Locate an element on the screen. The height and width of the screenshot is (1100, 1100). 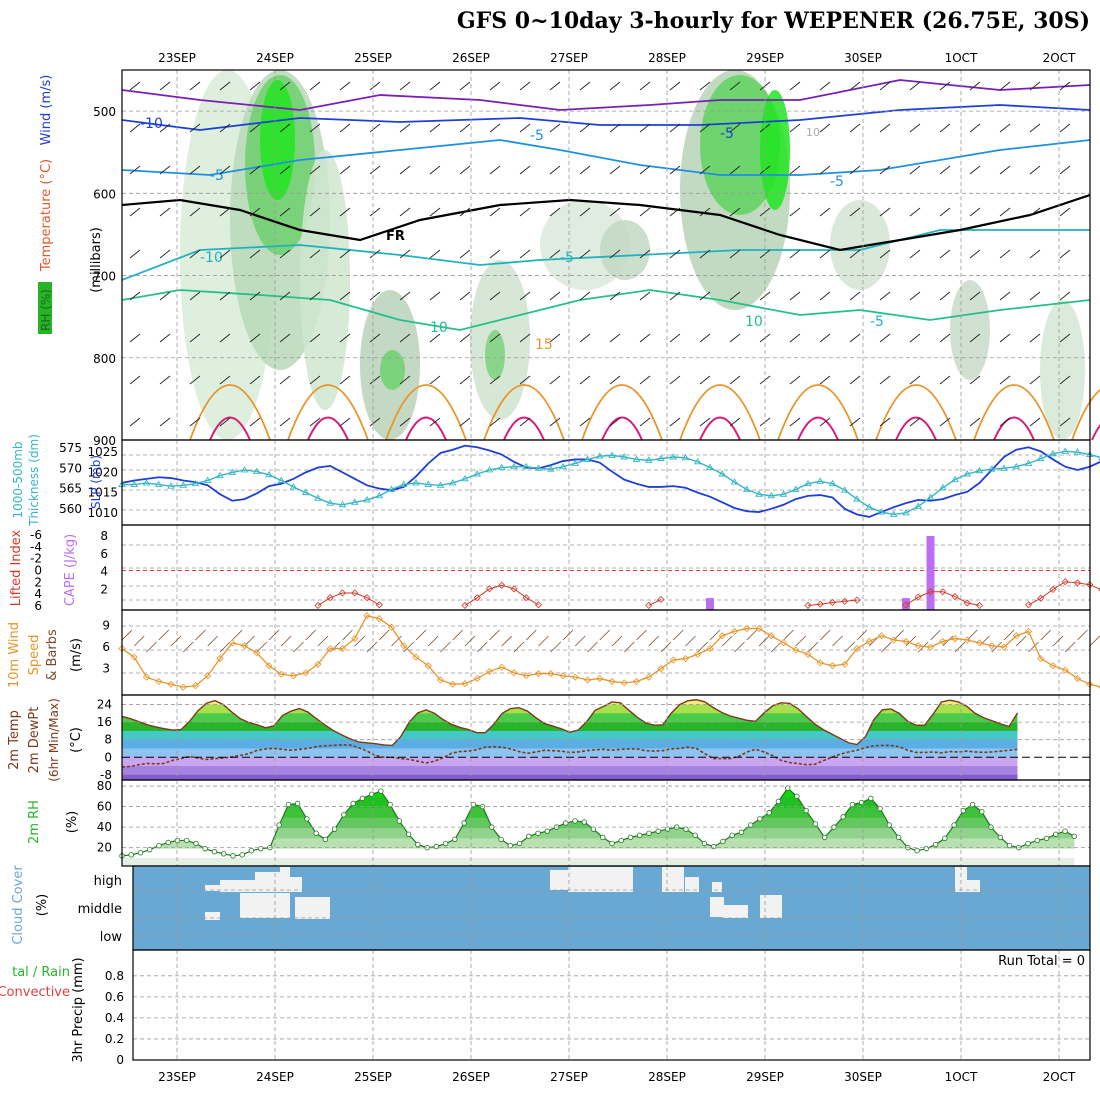
minmax-axis-label: (6hr Min/Max) is located at coordinates (54, 740).